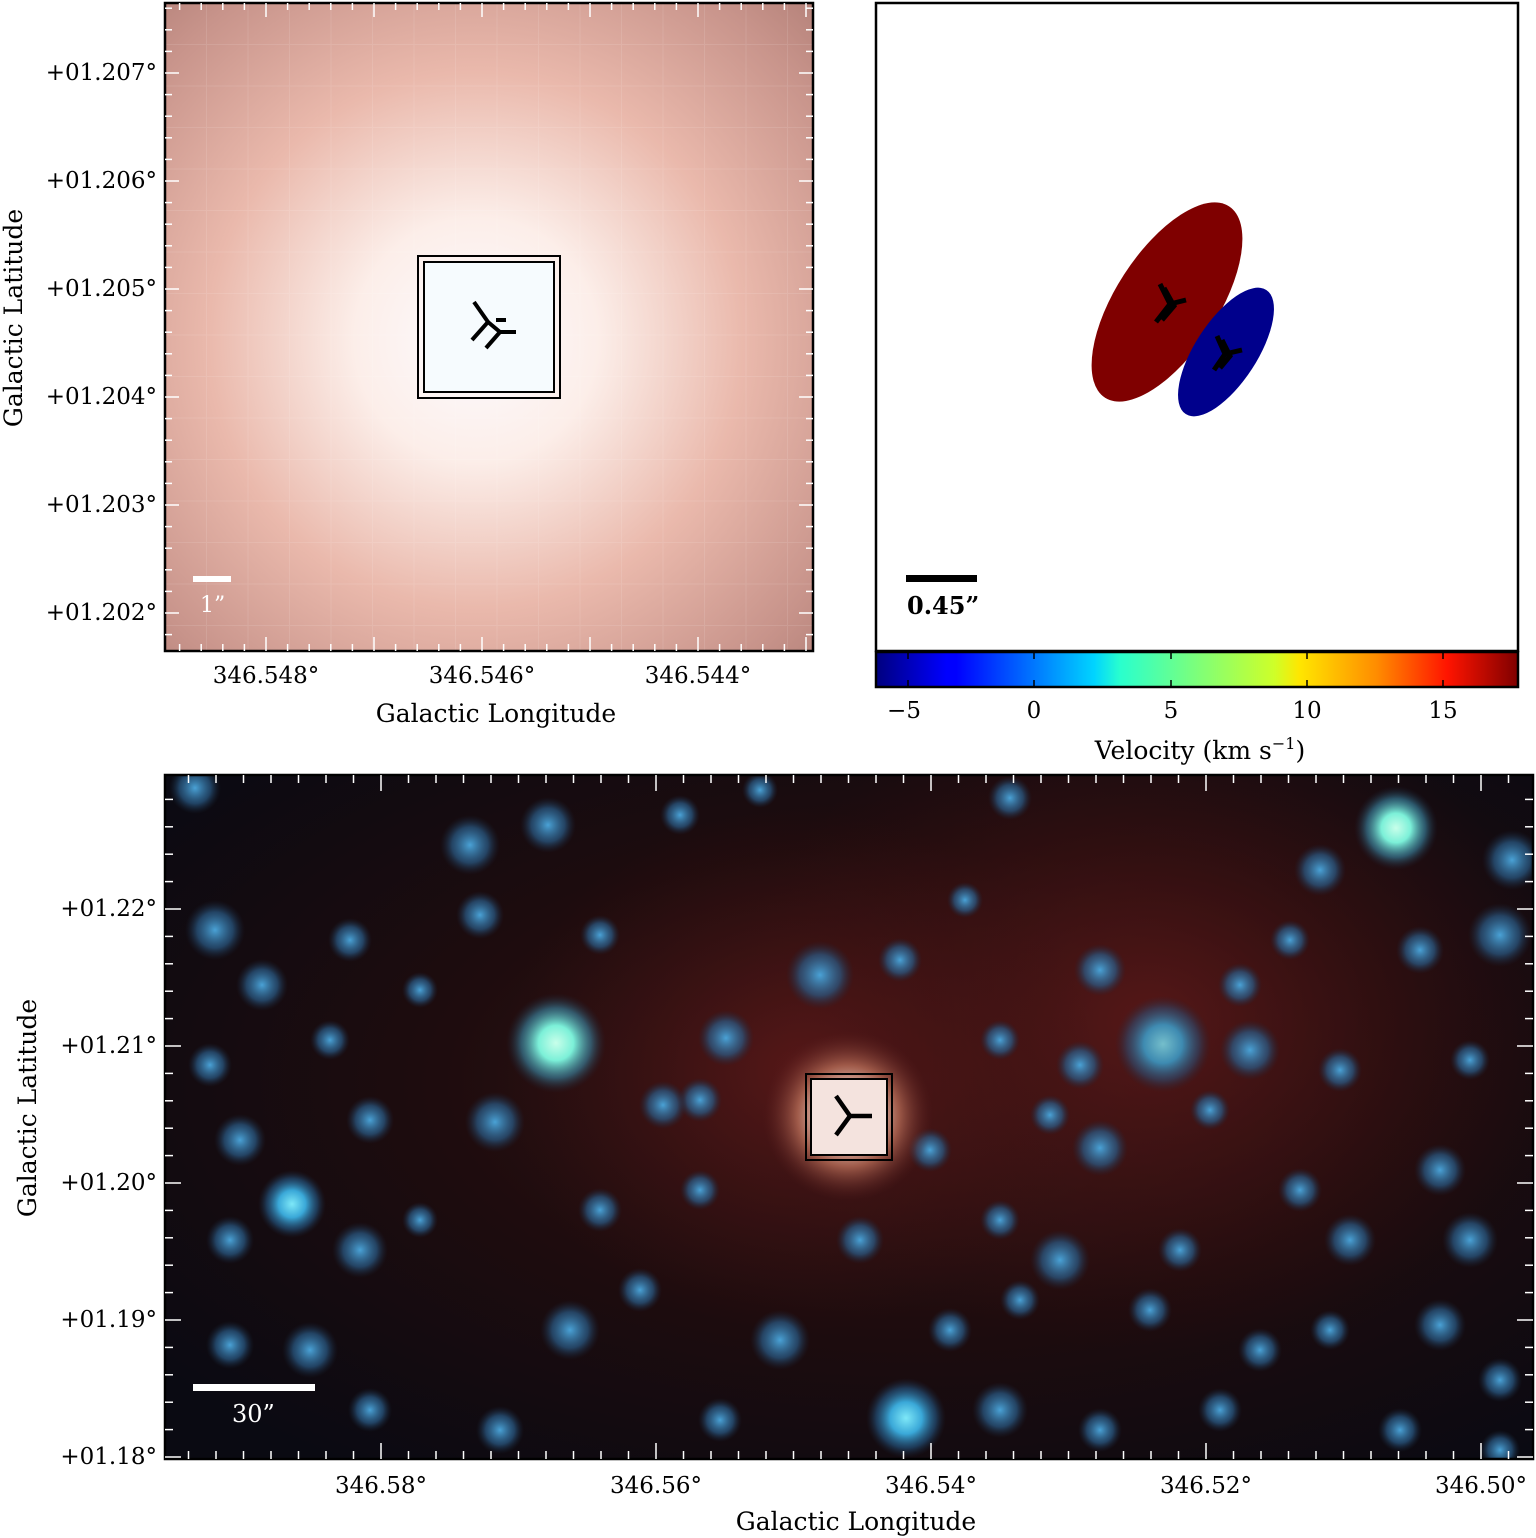 This screenshot has width=1536, height=1538. What do you see at coordinates (266, 676) in the screenshot?
I see `xtick-label: 346.548°` at bounding box center [266, 676].